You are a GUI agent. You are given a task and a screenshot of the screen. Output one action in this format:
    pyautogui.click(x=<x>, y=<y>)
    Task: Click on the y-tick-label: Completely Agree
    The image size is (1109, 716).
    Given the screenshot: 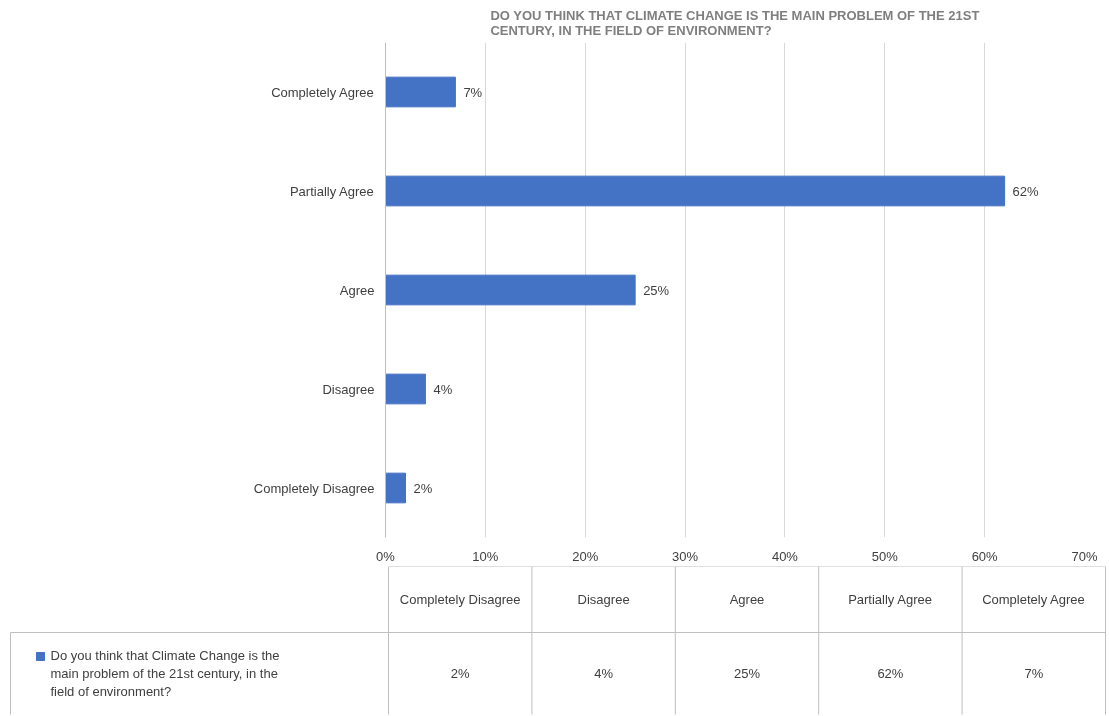 What is the action you would take?
    pyautogui.click(x=322, y=92)
    